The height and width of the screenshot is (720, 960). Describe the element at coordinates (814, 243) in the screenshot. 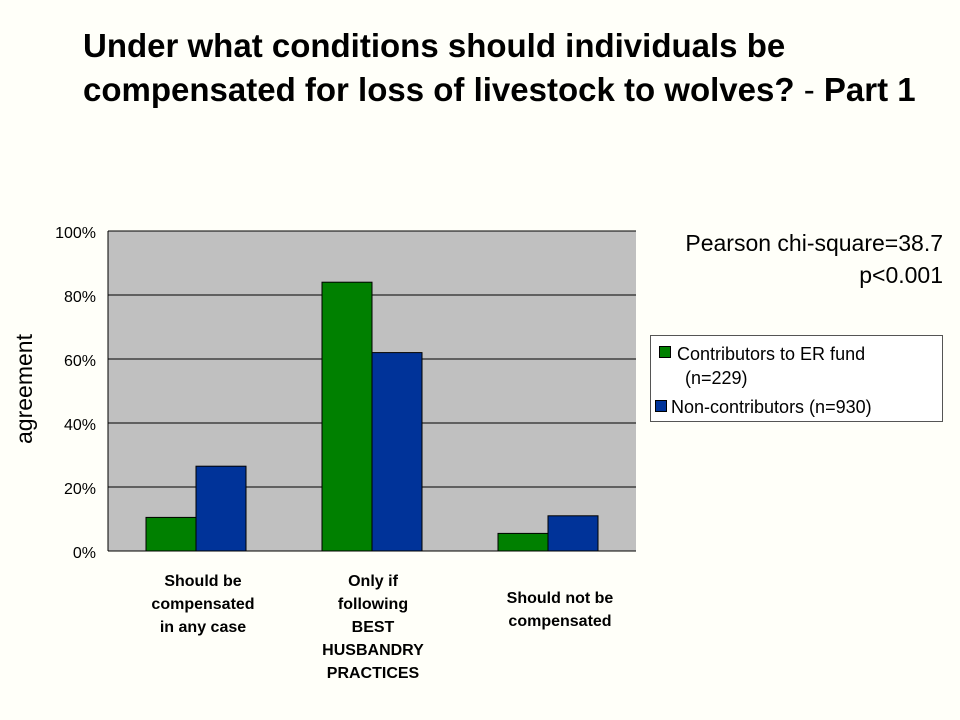

I see `chi-square-value: Pearson chi-square=38.7` at that location.